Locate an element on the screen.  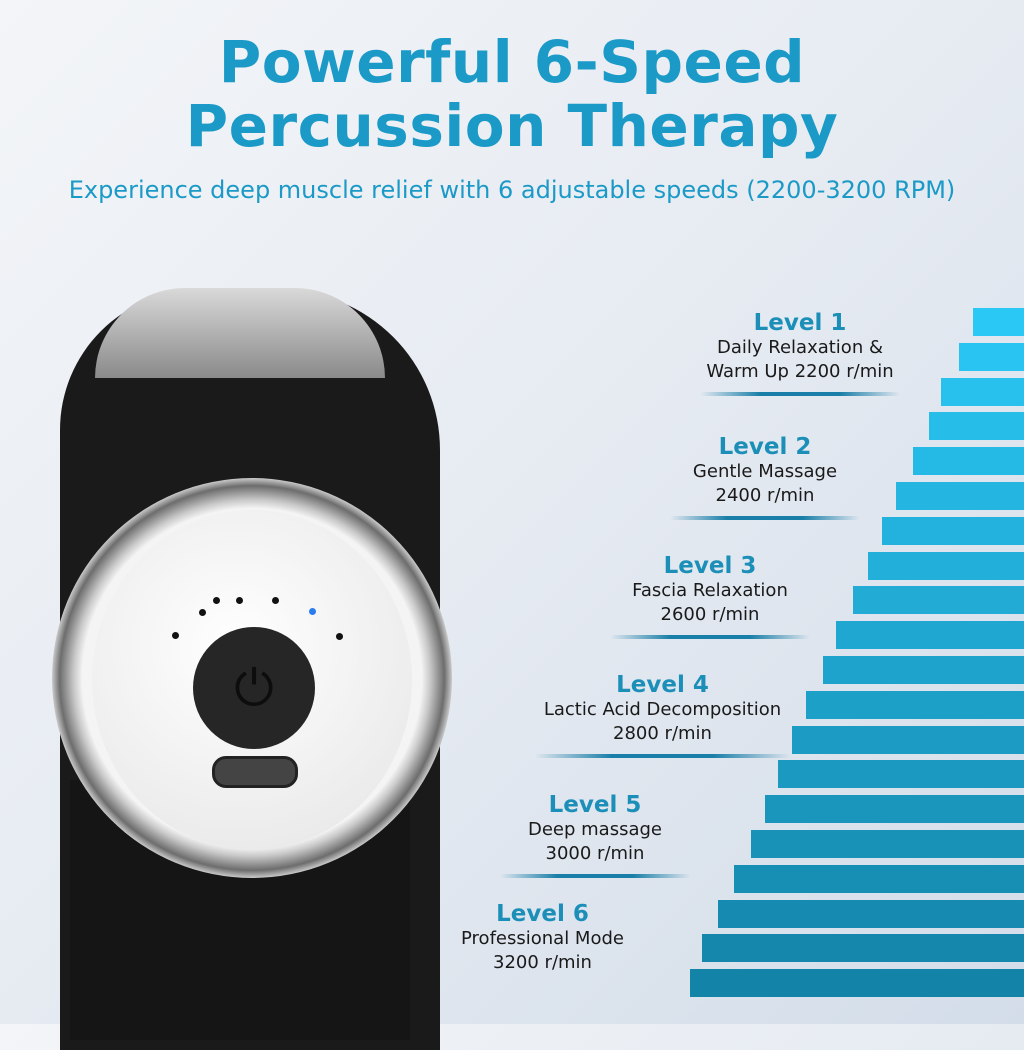
power-button: ⏻ is located at coordinates (254, 688).